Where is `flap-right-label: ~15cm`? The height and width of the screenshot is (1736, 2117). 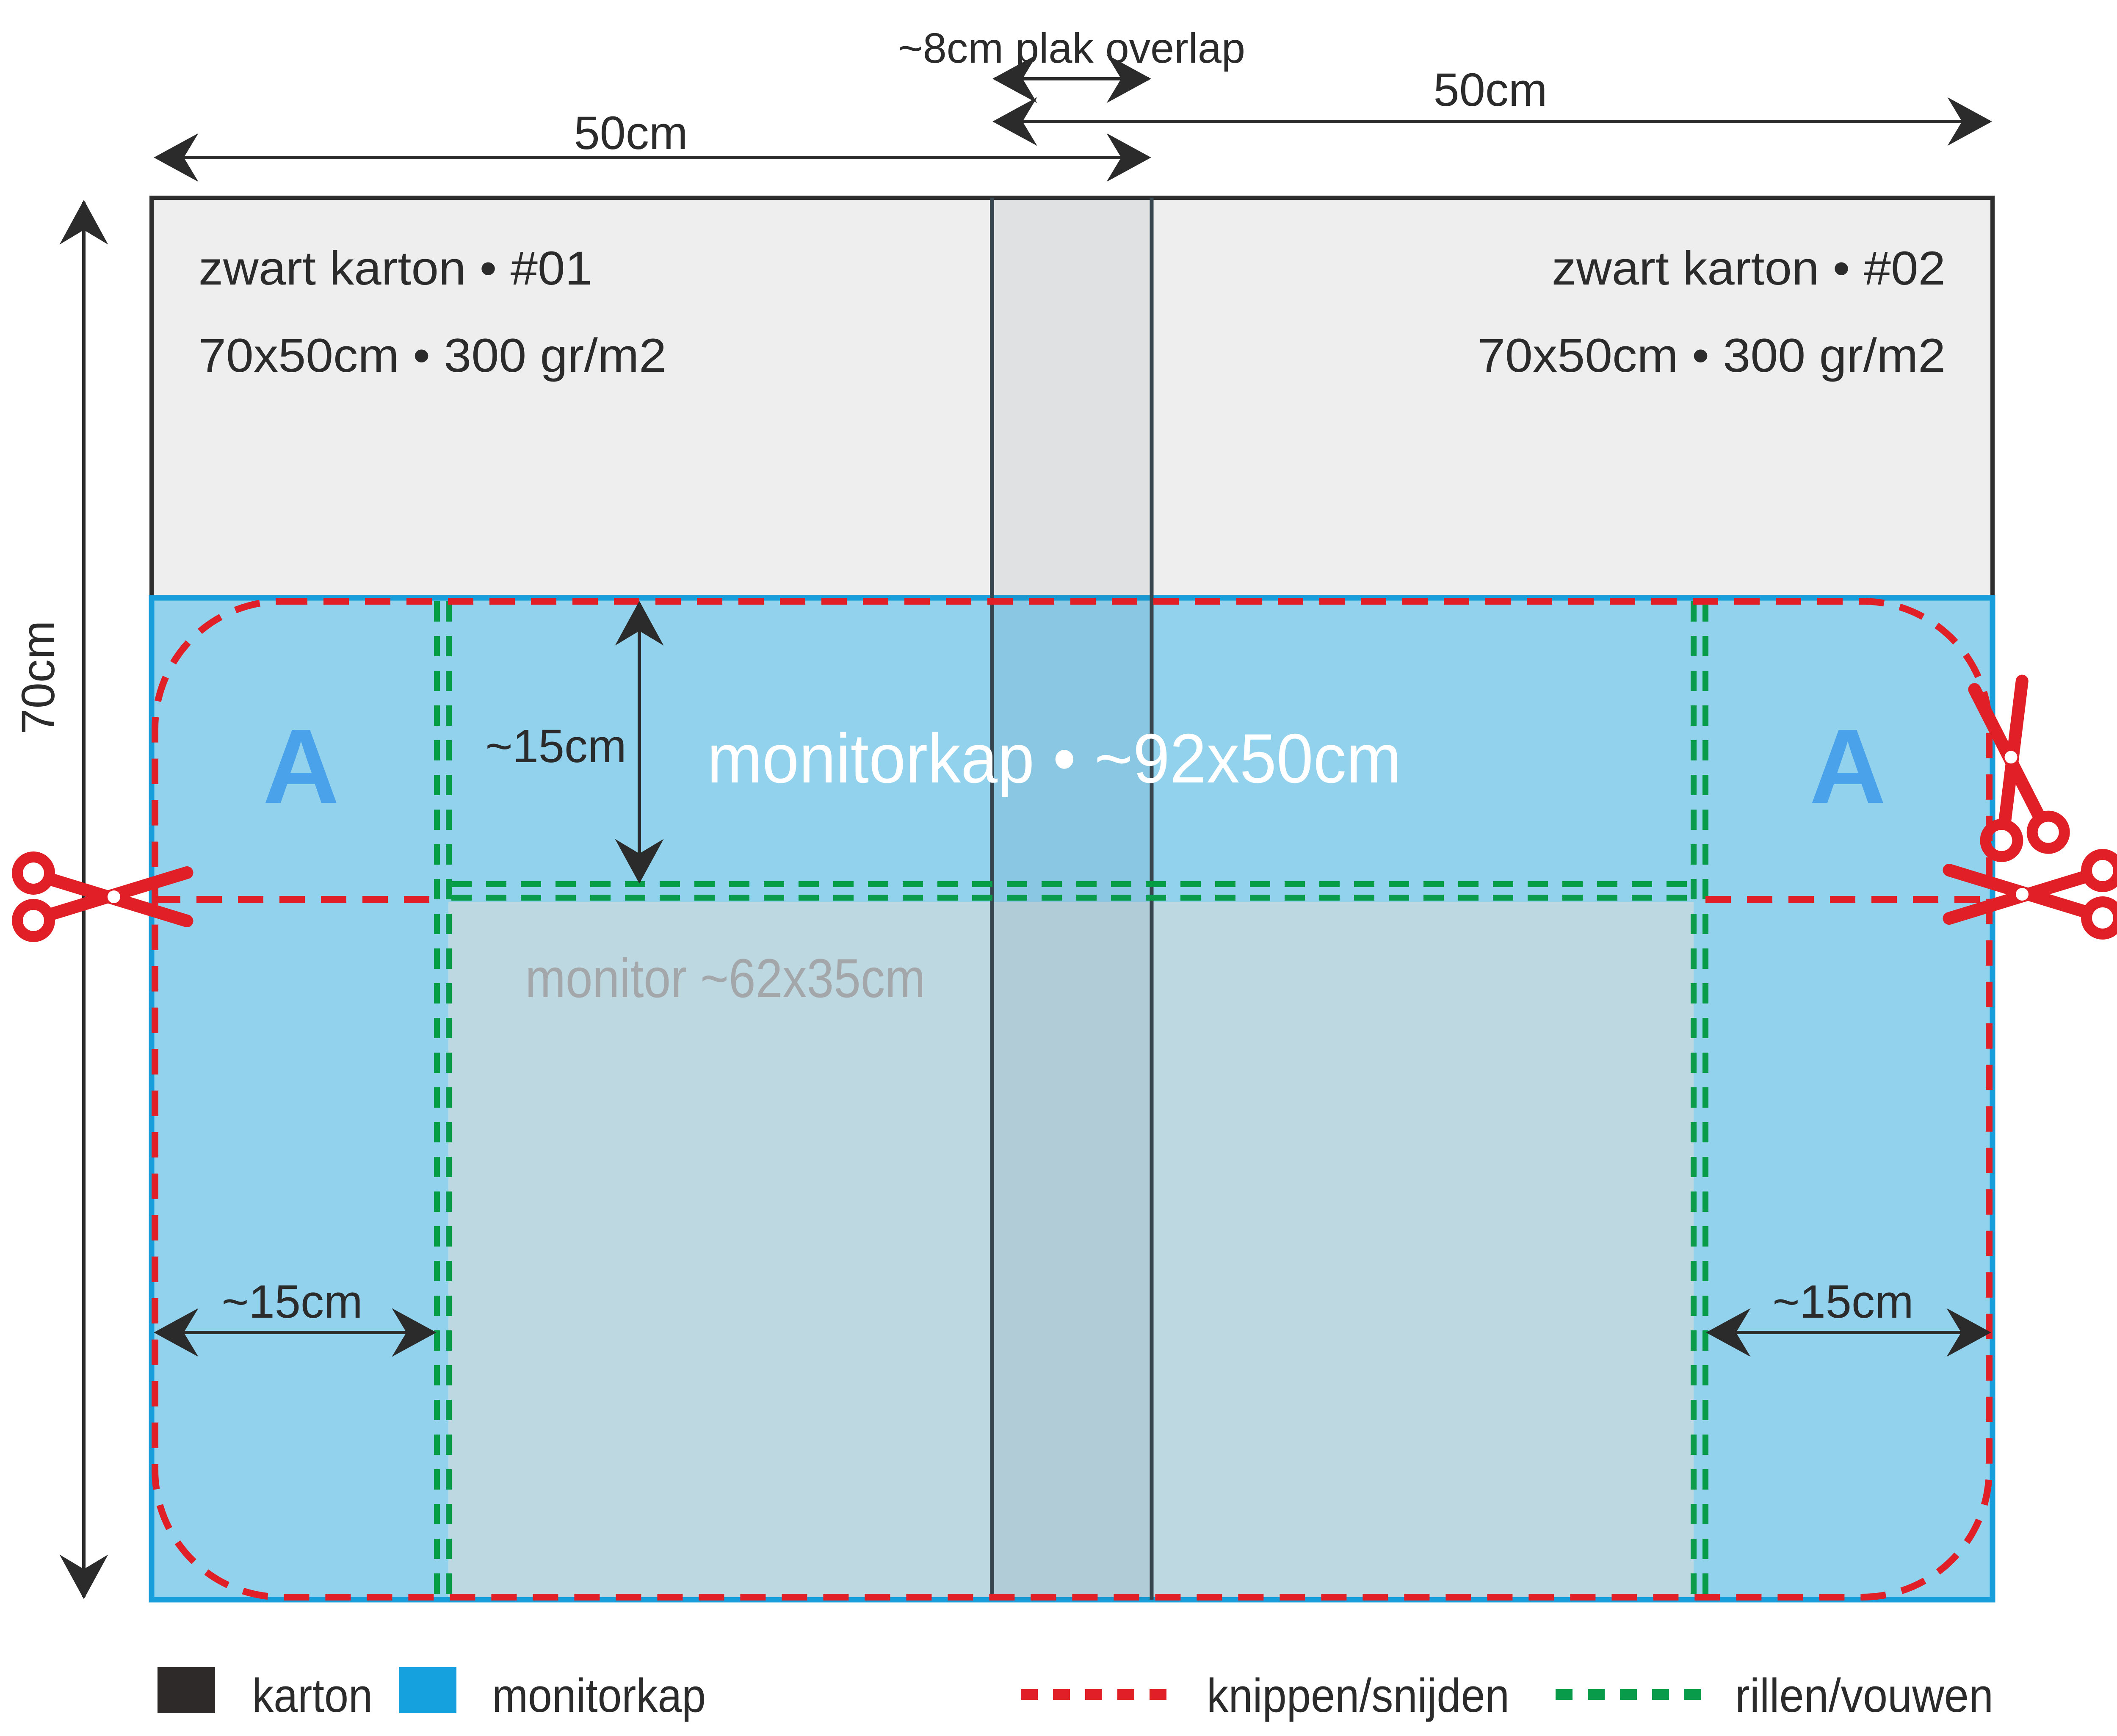
flap-right-label: ~15cm is located at coordinates (1842, 1302).